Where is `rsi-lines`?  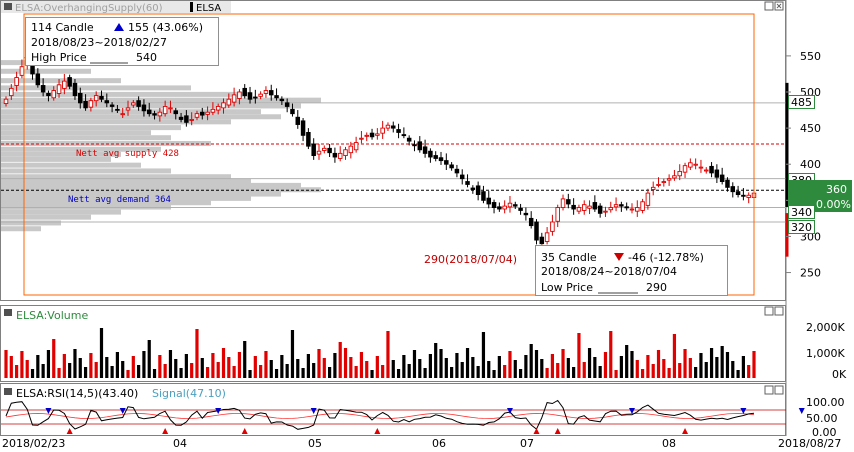
rsi-lines is located at coordinates (403, 416).